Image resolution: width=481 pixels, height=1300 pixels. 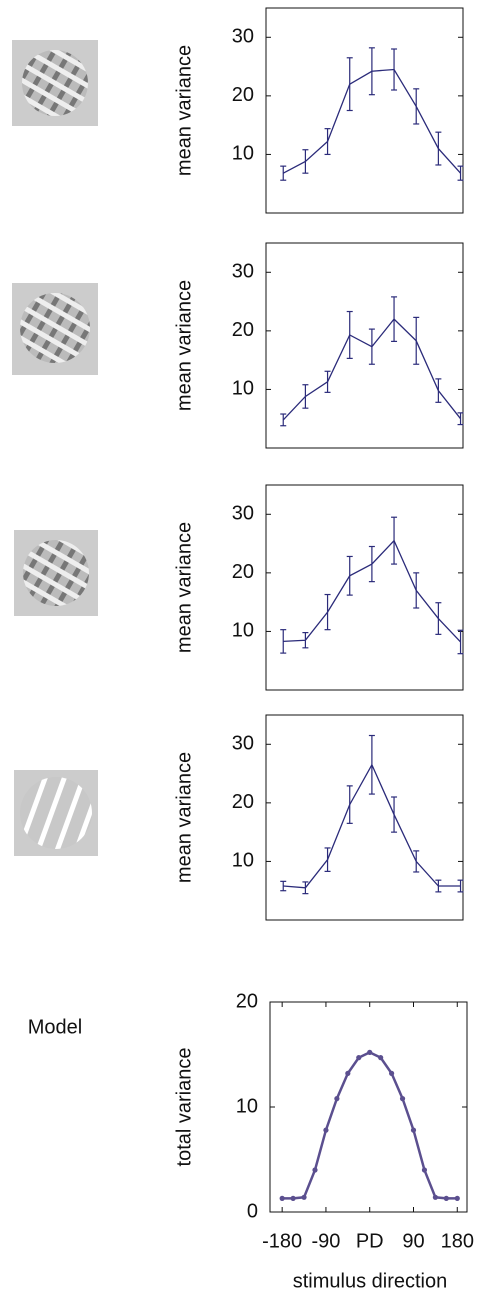 What do you see at coordinates (282, 1241) in the screenshot?
I see `x-tick-label: -180` at bounding box center [282, 1241].